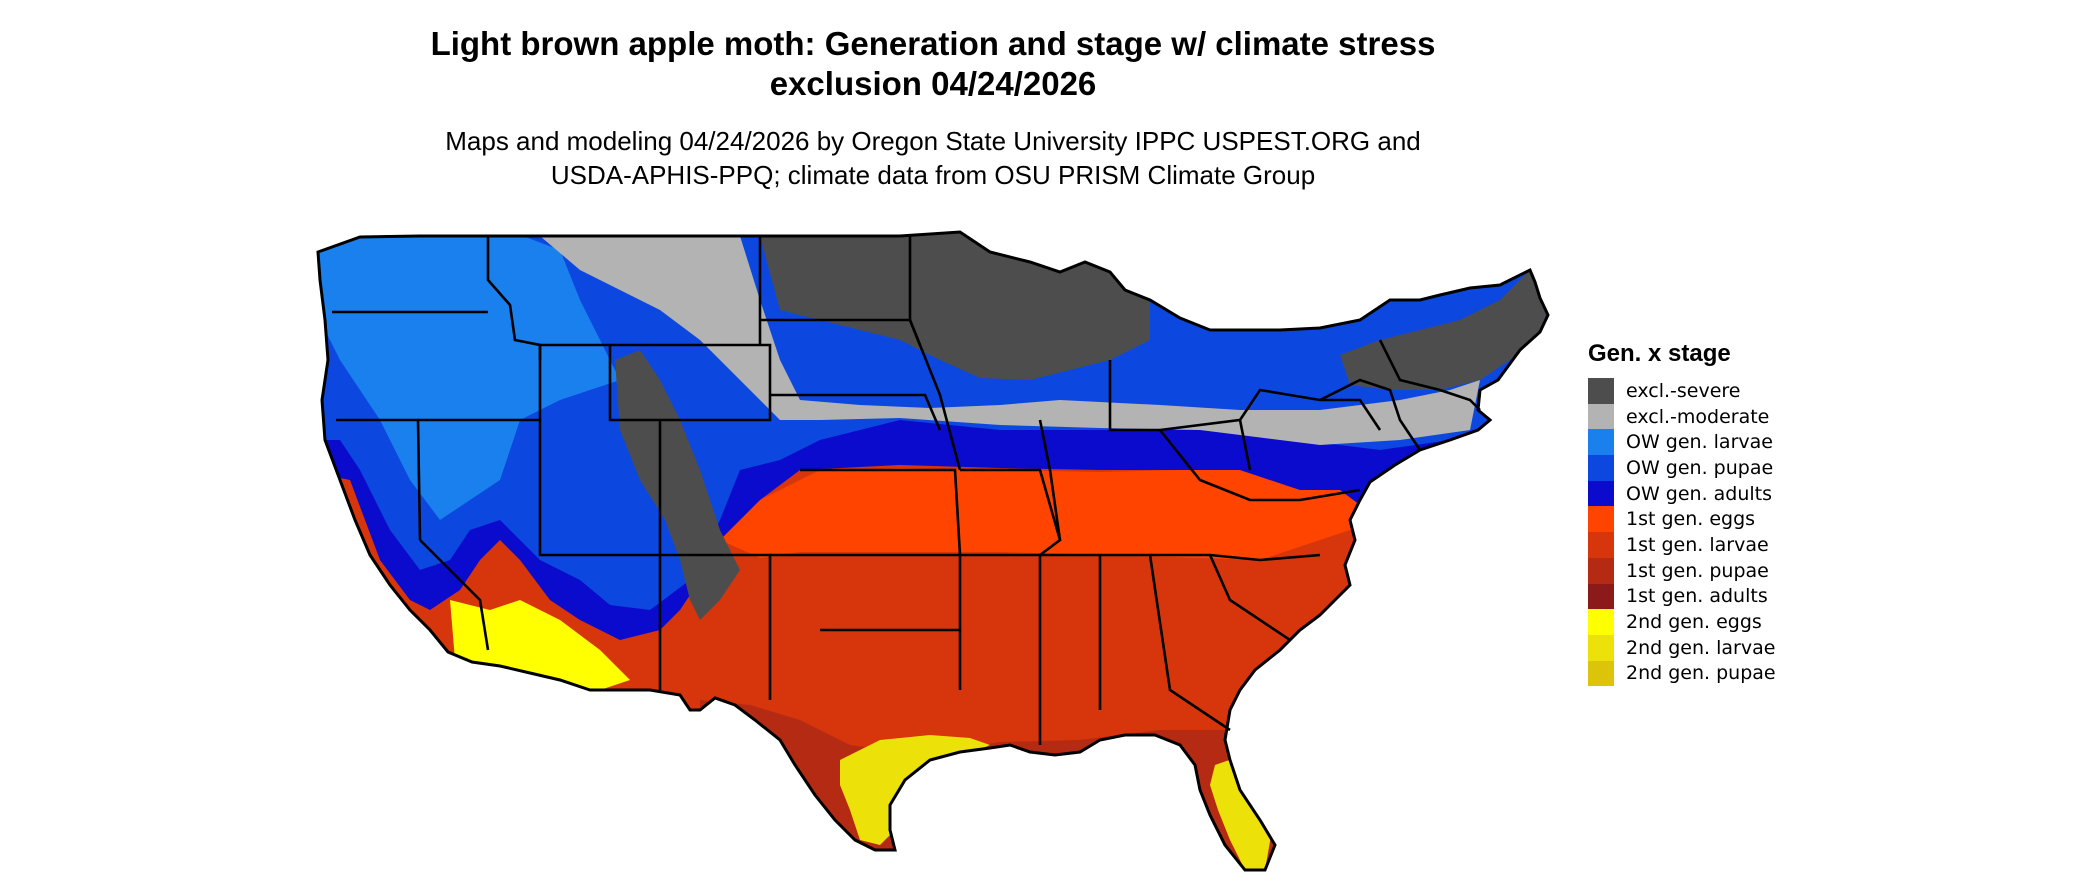  Describe the element at coordinates (1259, 465) in the screenshot. I see `border-ky-wv-va` at that location.